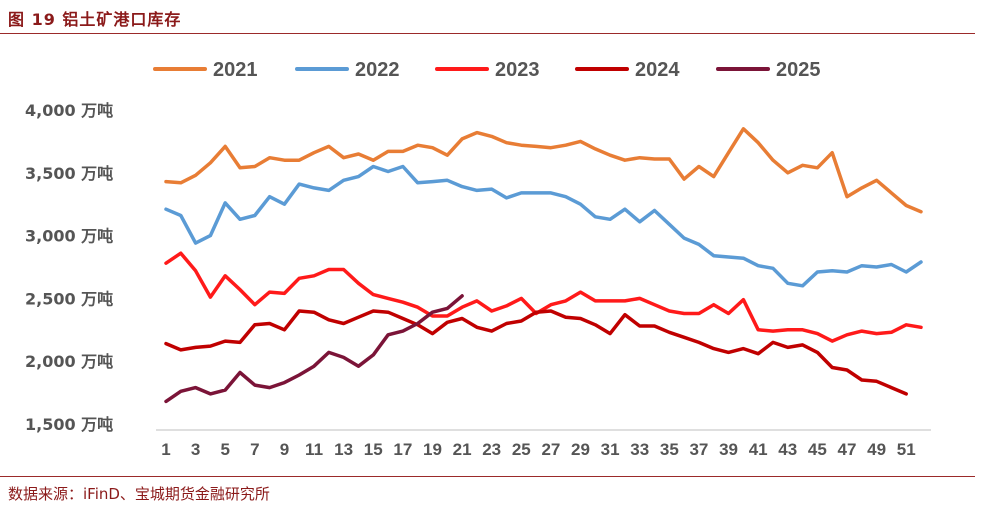  I want to click on x-tick-label: 19, so click(432, 449).